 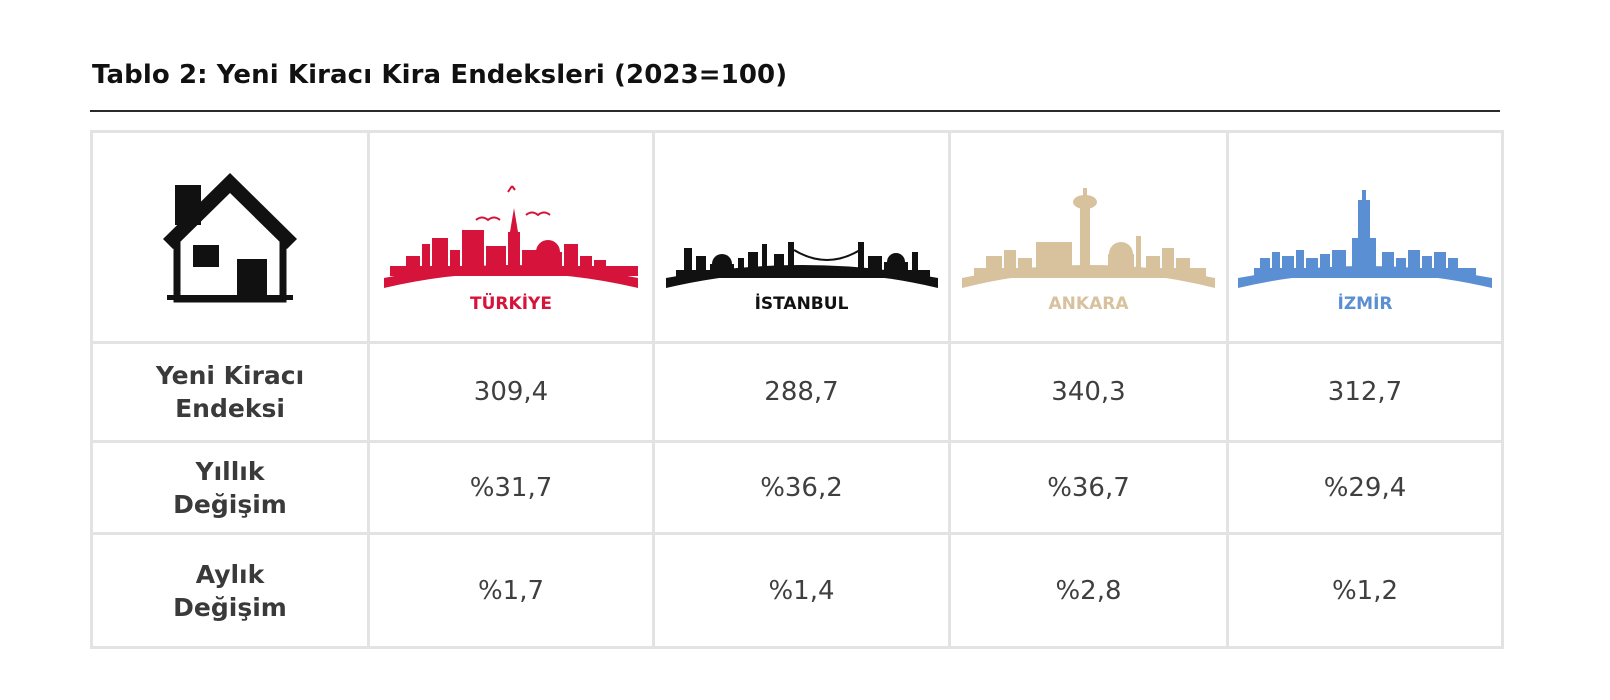 I want to click on table-row: Aylık Değişim %1,7 %1,4 %2,8 %1,2, so click(x=797, y=590).